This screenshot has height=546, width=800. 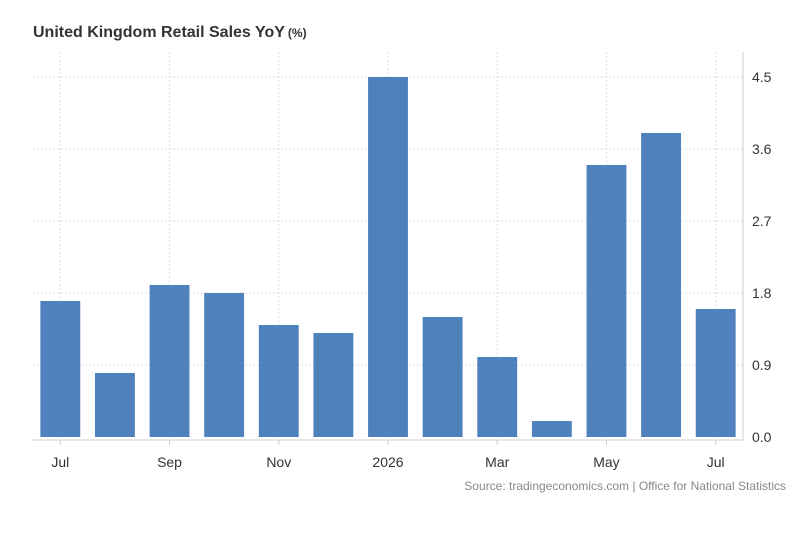 What do you see at coordinates (159, 32) in the screenshot?
I see `chart-title-text: United Kingdom Retail Sales YoY` at bounding box center [159, 32].